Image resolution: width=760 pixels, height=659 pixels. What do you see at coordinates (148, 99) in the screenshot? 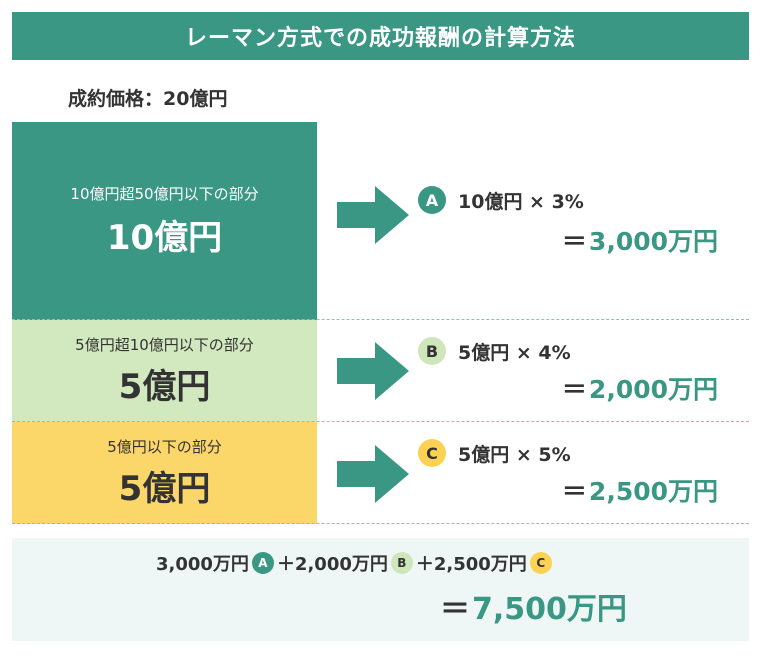
I see `contract-price: 成約価格：20億円` at bounding box center [148, 99].